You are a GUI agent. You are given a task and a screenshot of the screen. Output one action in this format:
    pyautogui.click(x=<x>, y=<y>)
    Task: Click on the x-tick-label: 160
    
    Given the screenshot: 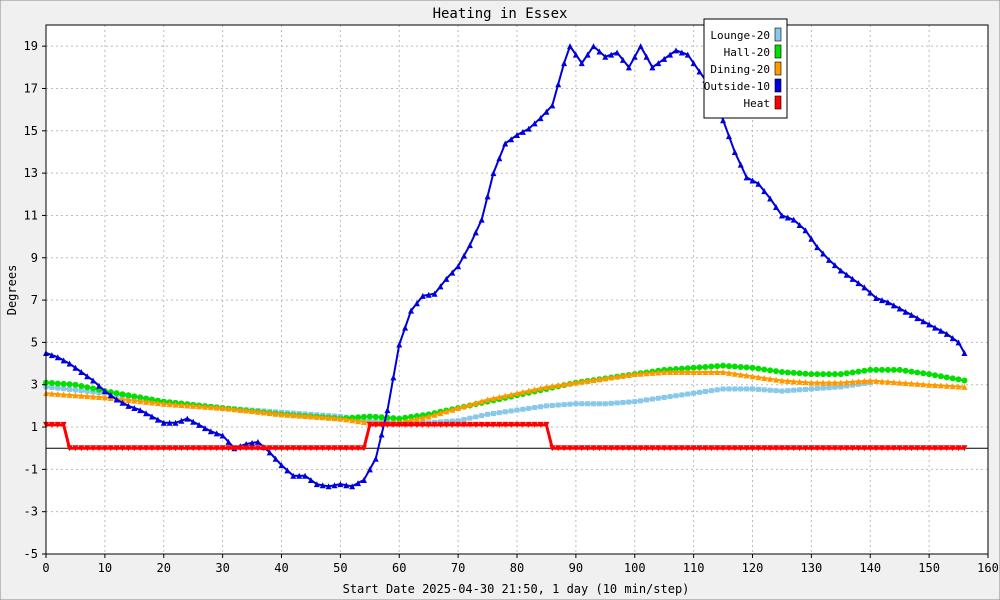 What is the action you would take?
    pyautogui.click(x=988, y=568)
    